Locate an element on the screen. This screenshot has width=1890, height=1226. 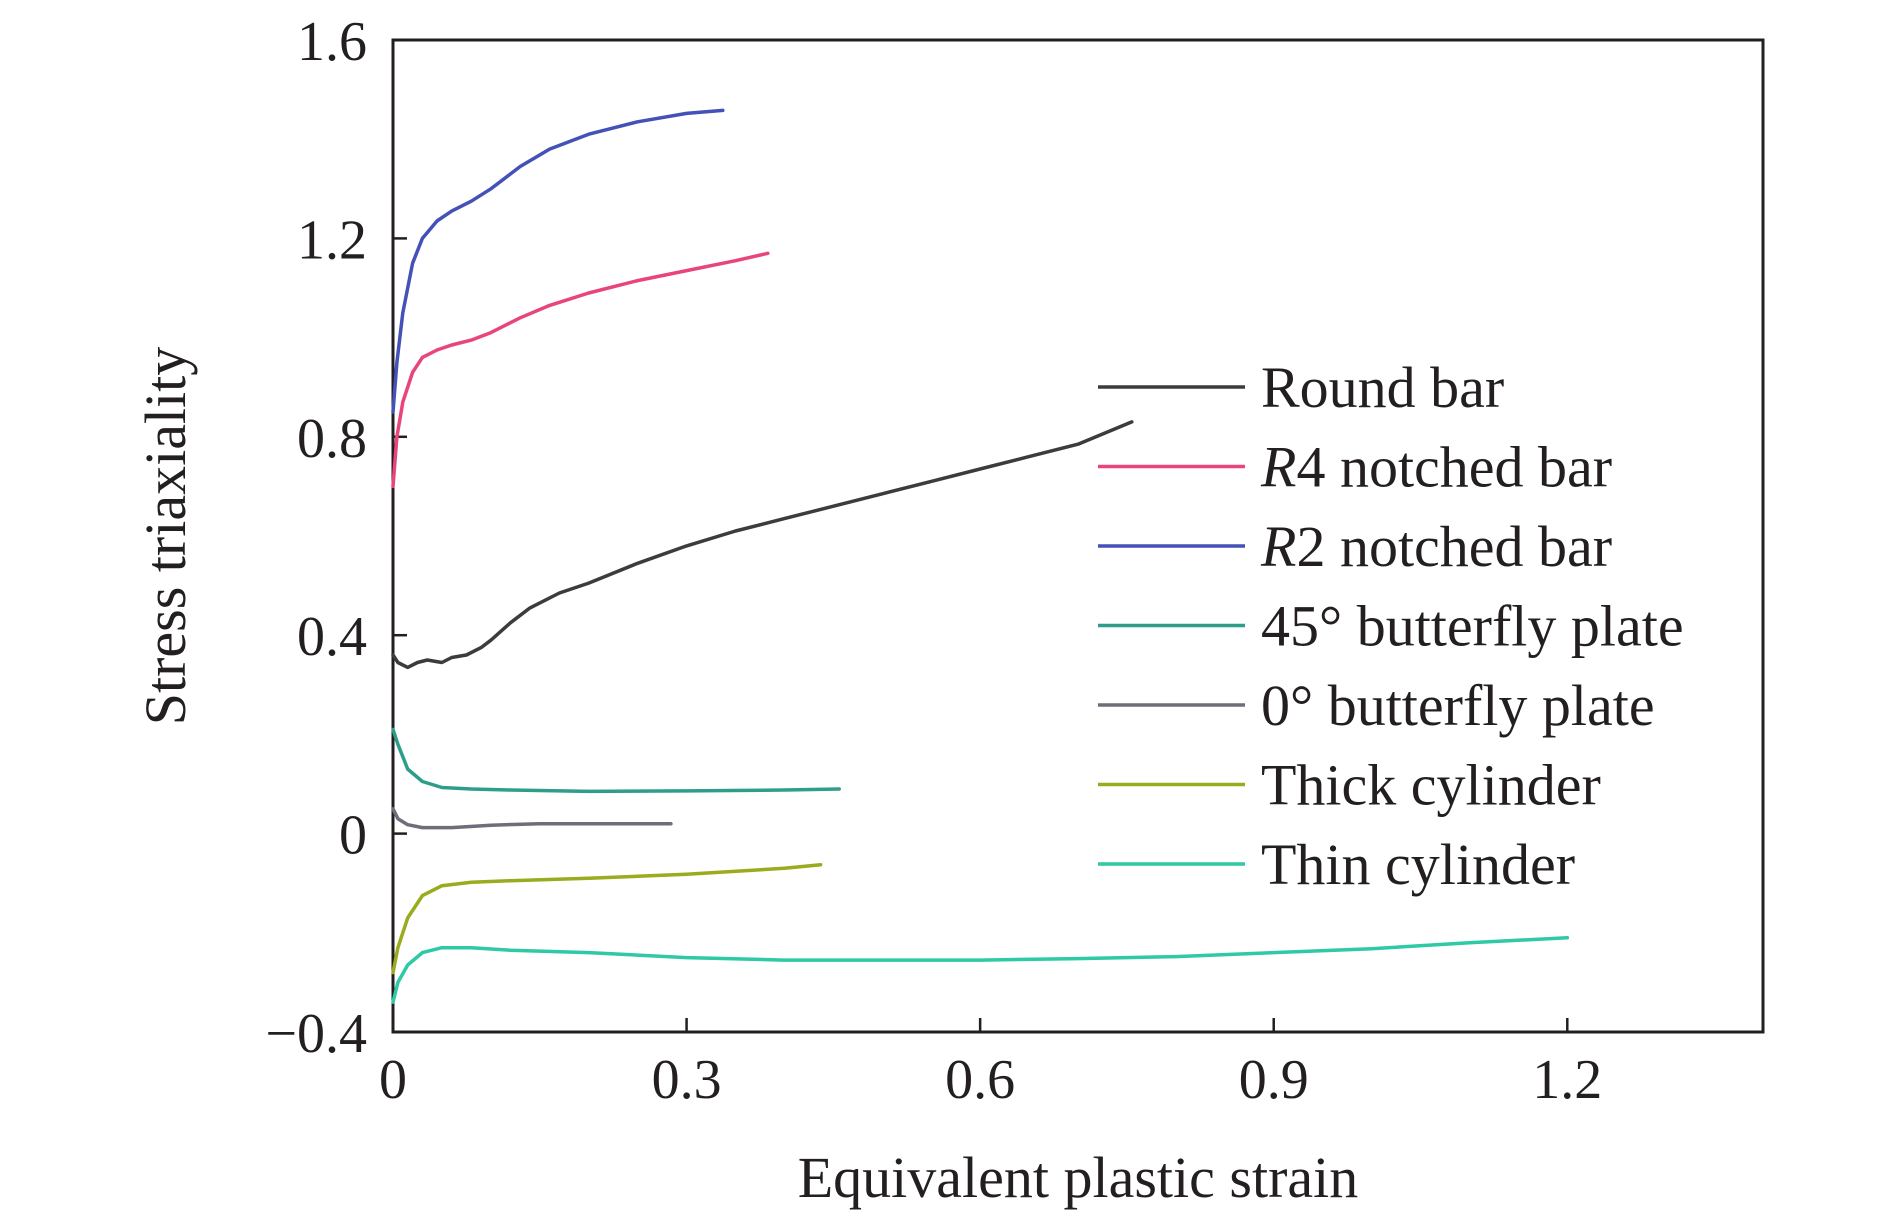
x-tick-label: 0.3 is located at coordinates (687, 1080).